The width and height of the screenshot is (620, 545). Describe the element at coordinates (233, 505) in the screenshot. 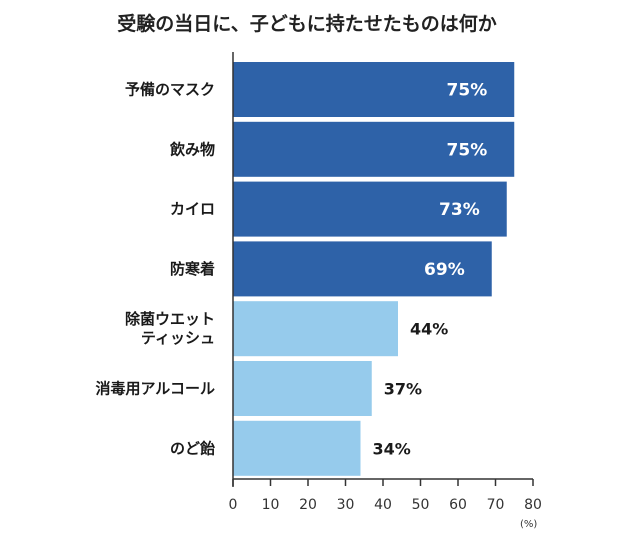

I see `x-tick-label: 0` at that location.